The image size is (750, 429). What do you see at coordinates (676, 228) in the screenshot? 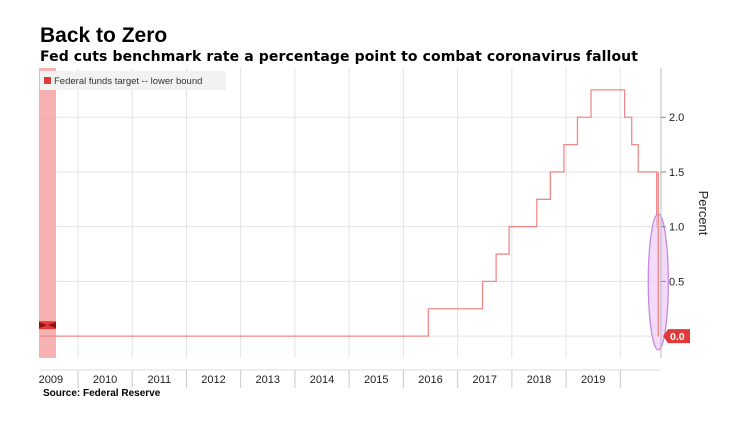
I see `y-tick-label: 1.0` at bounding box center [676, 228].